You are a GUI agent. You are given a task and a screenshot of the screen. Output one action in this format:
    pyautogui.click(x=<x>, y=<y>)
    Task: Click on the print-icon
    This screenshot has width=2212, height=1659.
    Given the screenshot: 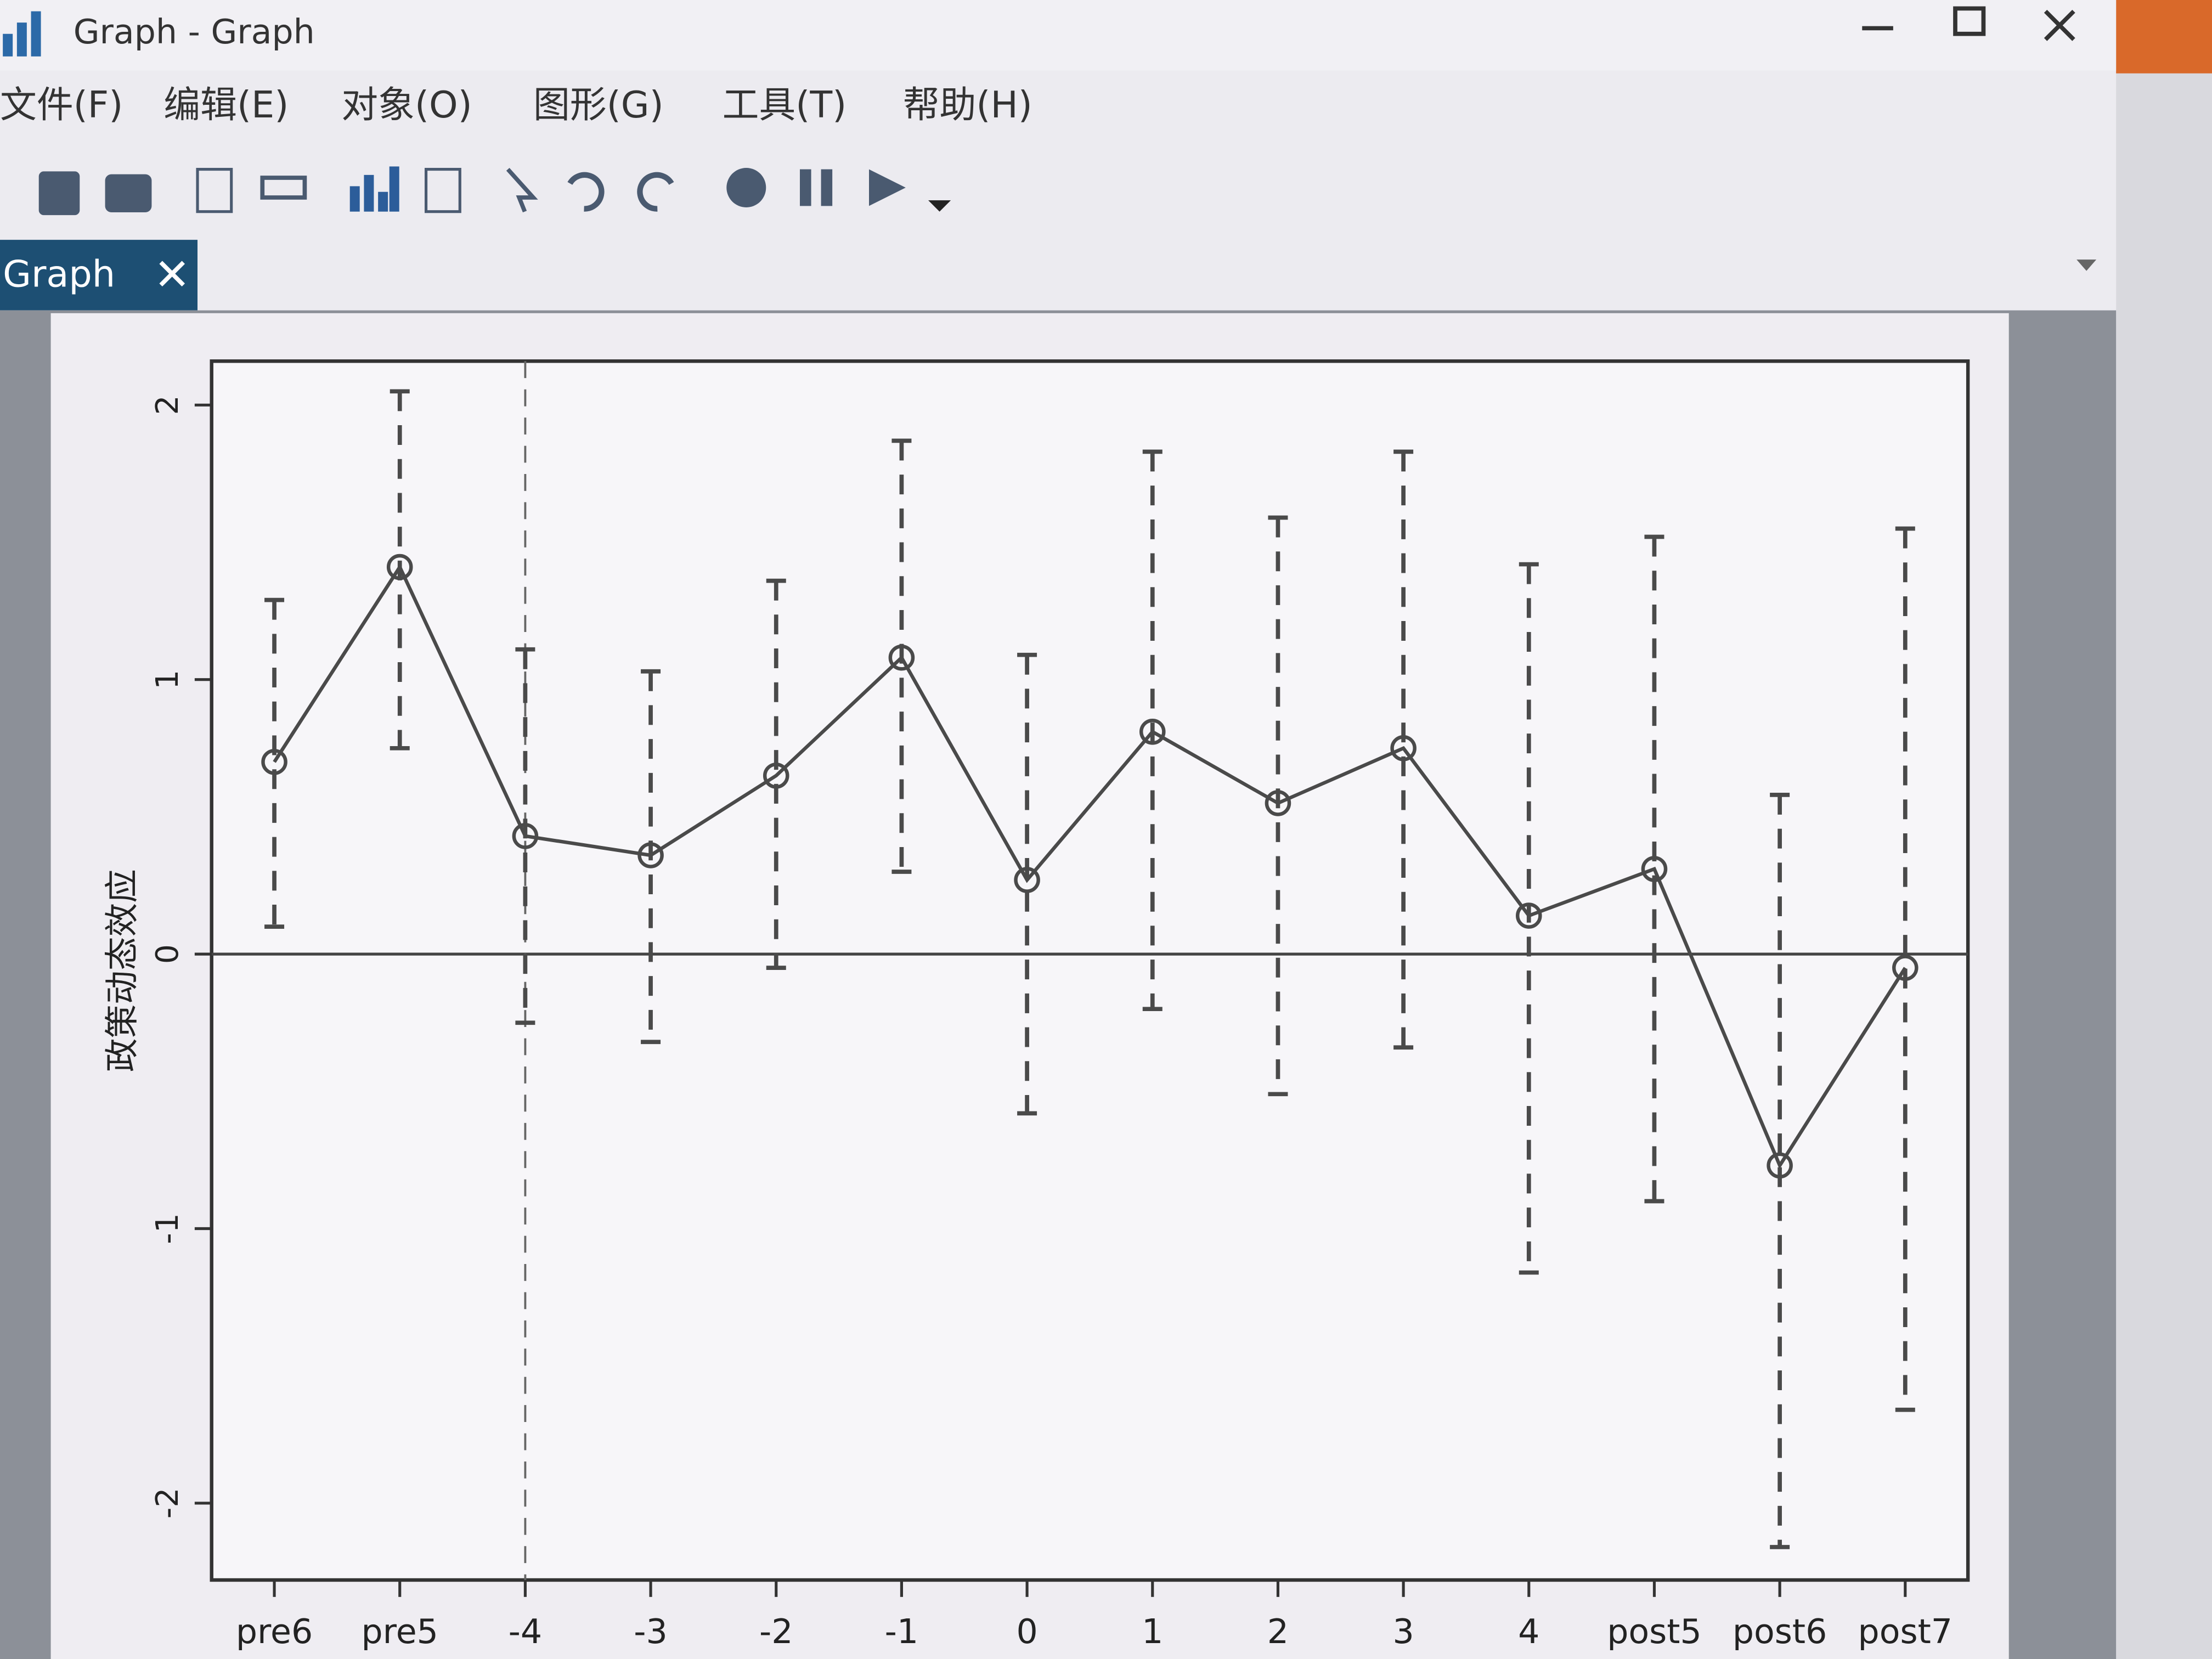 What is the action you would take?
    pyautogui.click(x=128, y=193)
    